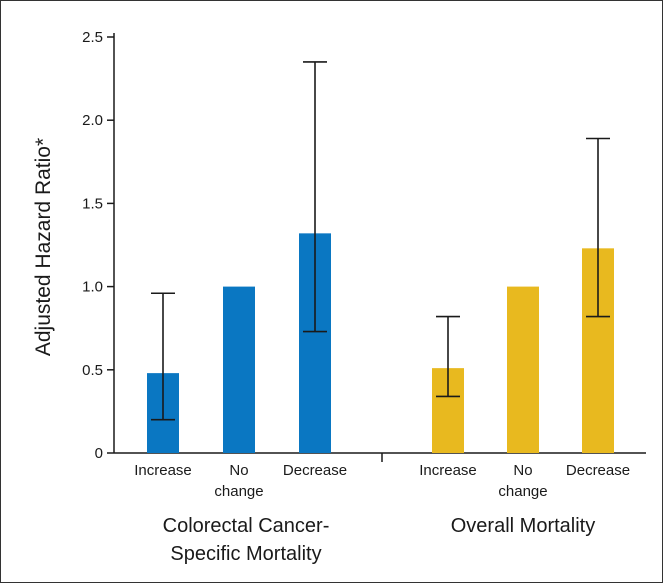 This screenshot has height=583, width=663. Describe the element at coordinates (92, 370) in the screenshot. I see `y-tick-label: 0.5` at that location.